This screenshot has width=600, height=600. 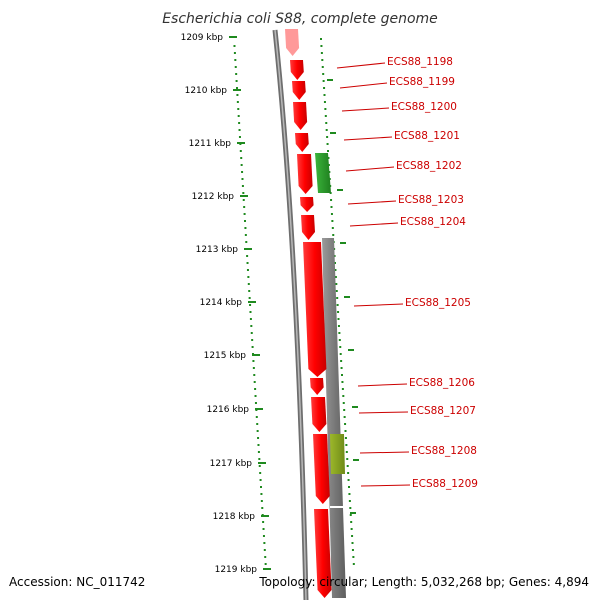 What do you see at coordinates (427, 136) in the screenshot?
I see `gene-label: ECS88_1201` at bounding box center [427, 136].